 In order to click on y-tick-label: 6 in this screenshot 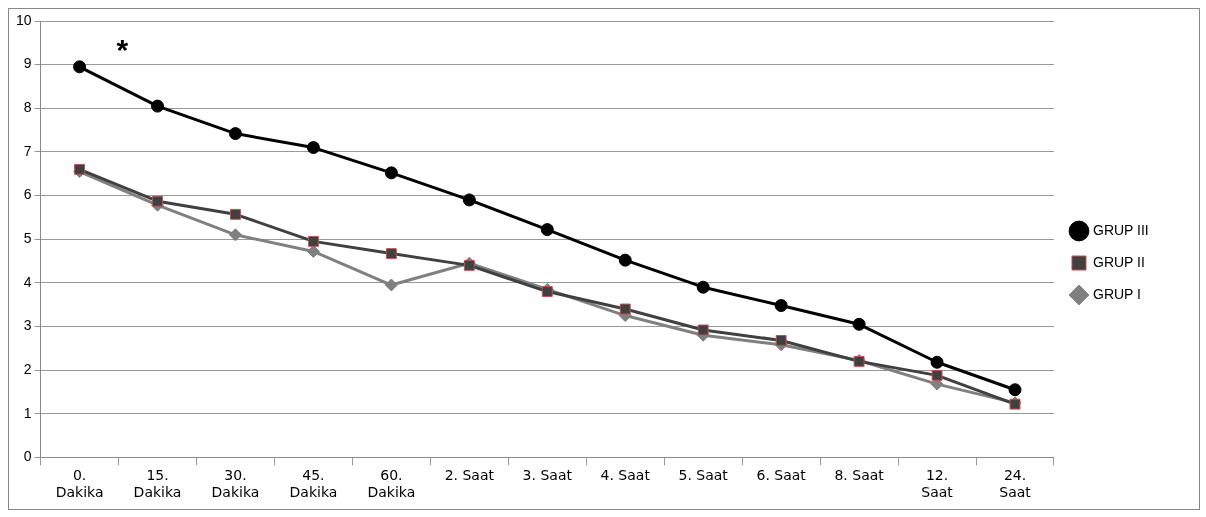, I will do `click(27, 194)`.